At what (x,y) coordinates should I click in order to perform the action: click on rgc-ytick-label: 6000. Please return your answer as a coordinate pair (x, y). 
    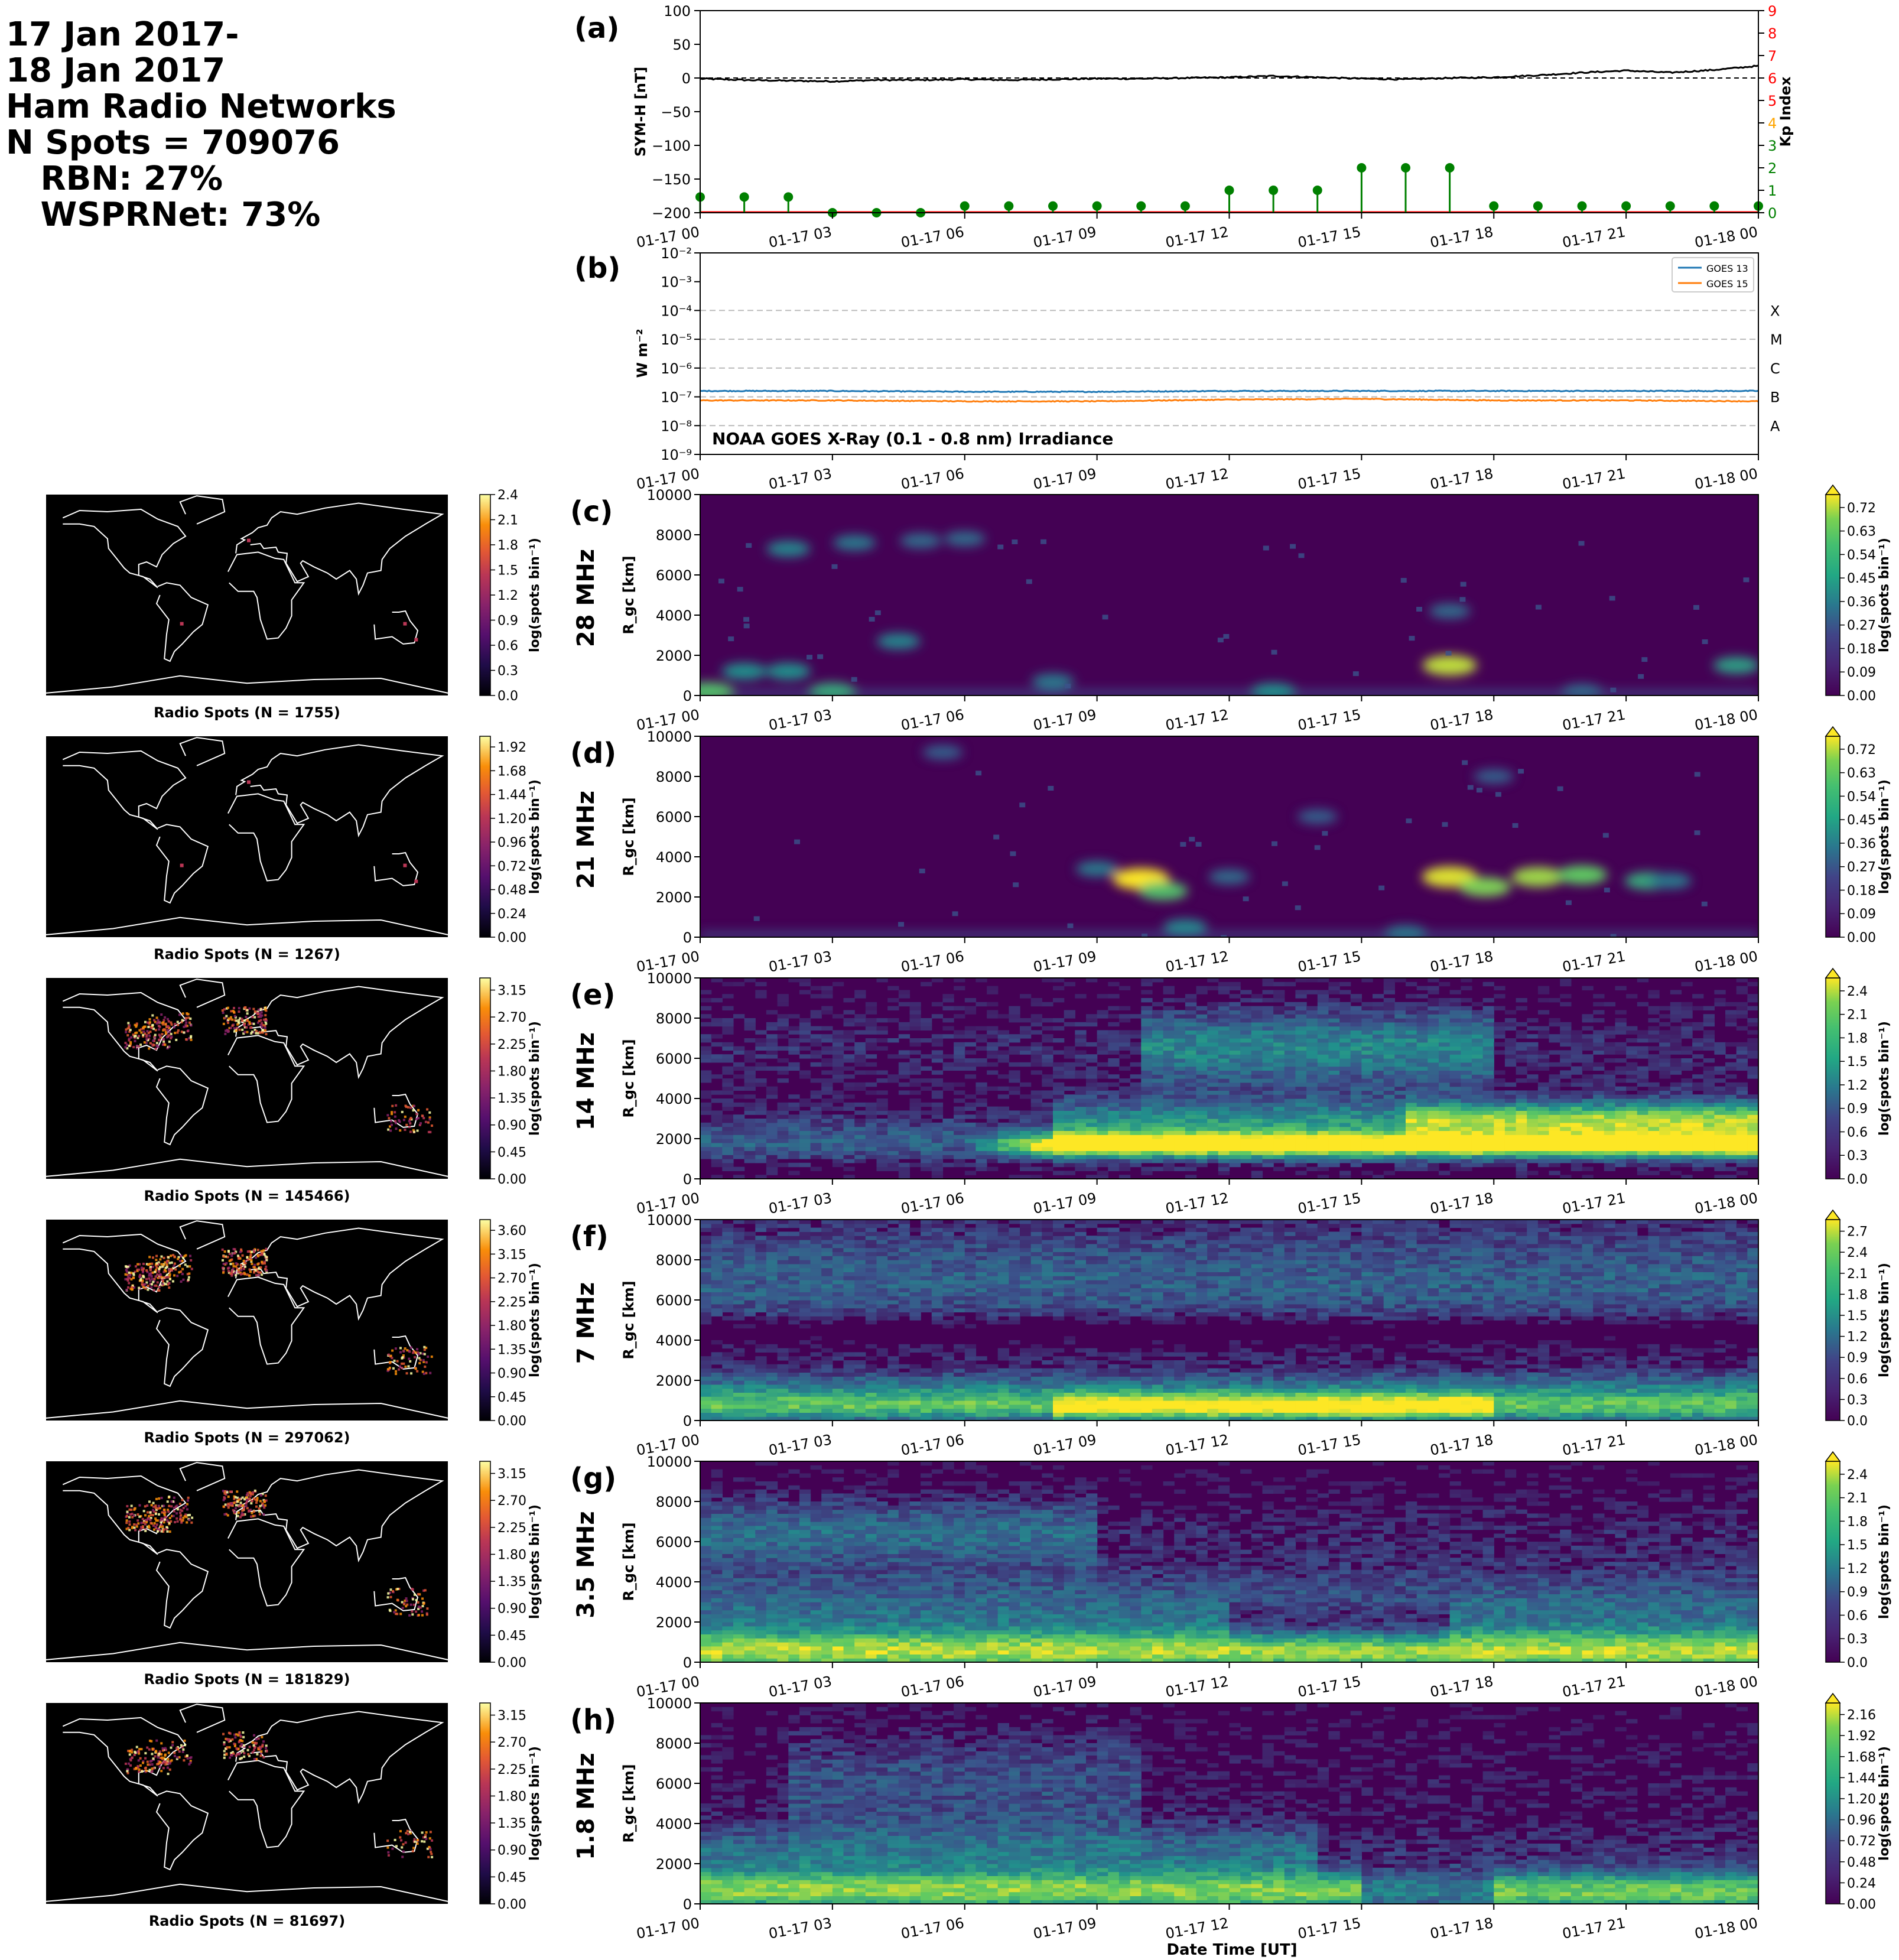
    Looking at the image, I should click on (674, 817).